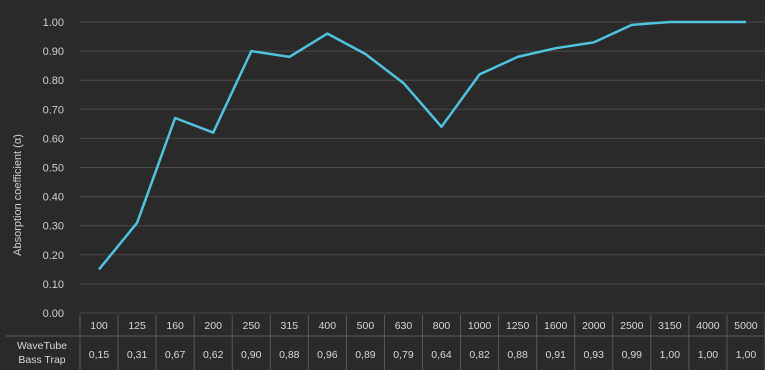 Image resolution: width=765 pixels, height=370 pixels. I want to click on row-header-line2: Bass Trap, so click(41, 360).